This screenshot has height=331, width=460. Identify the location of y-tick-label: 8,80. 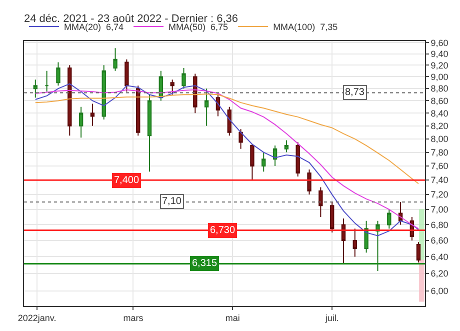
(439, 89).